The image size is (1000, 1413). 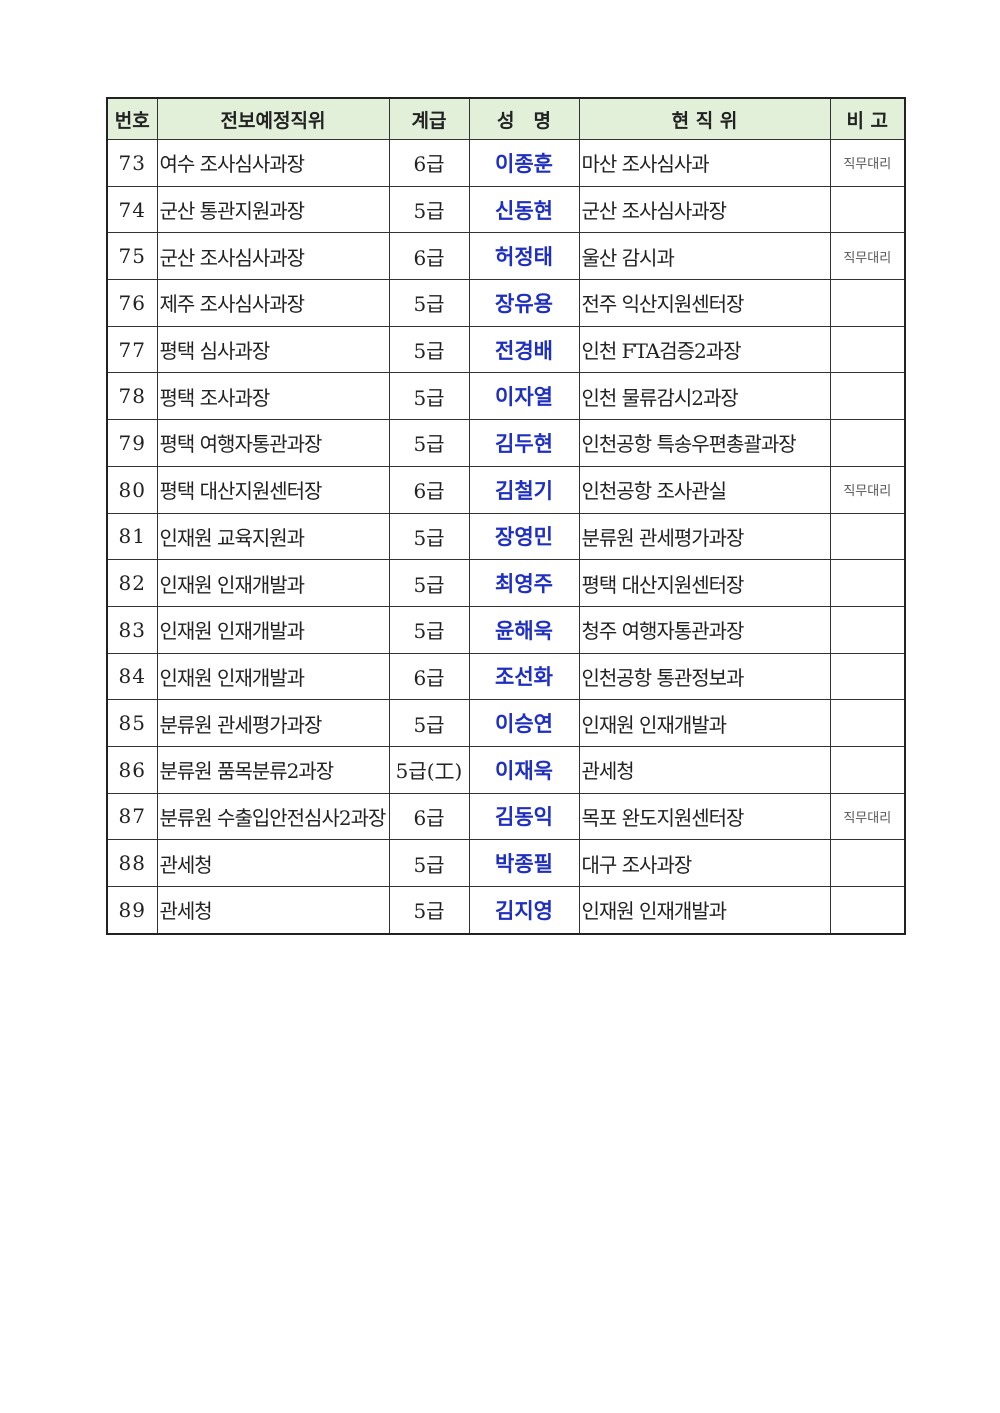 What do you see at coordinates (132, 583) in the screenshot?
I see `number-cell: 82` at bounding box center [132, 583].